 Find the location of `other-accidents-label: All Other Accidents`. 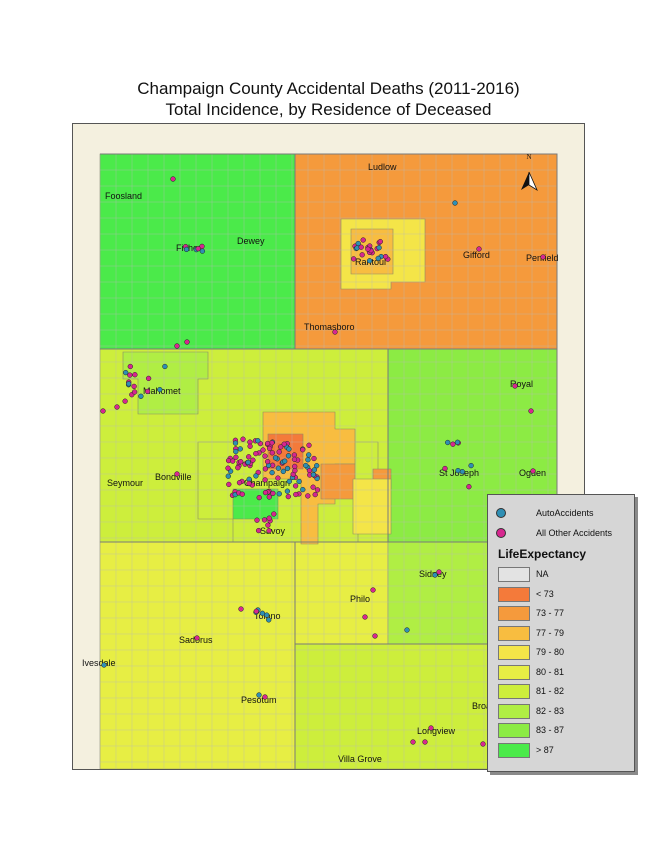

other-accidents-label: All Other Accidents is located at coordinates (574, 533).